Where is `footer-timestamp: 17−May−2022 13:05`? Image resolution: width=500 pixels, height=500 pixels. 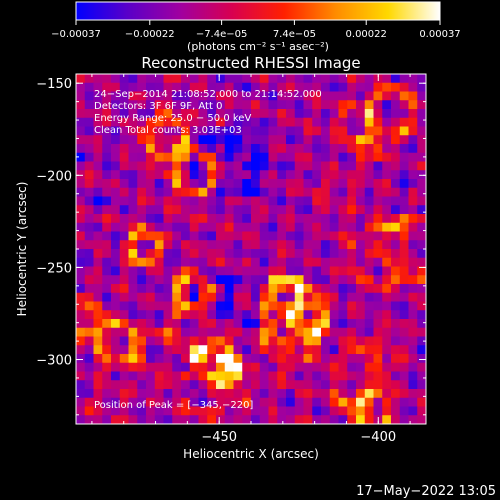 footer-timestamp: 17−May−2022 13:05 is located at coordinates (426, 491).